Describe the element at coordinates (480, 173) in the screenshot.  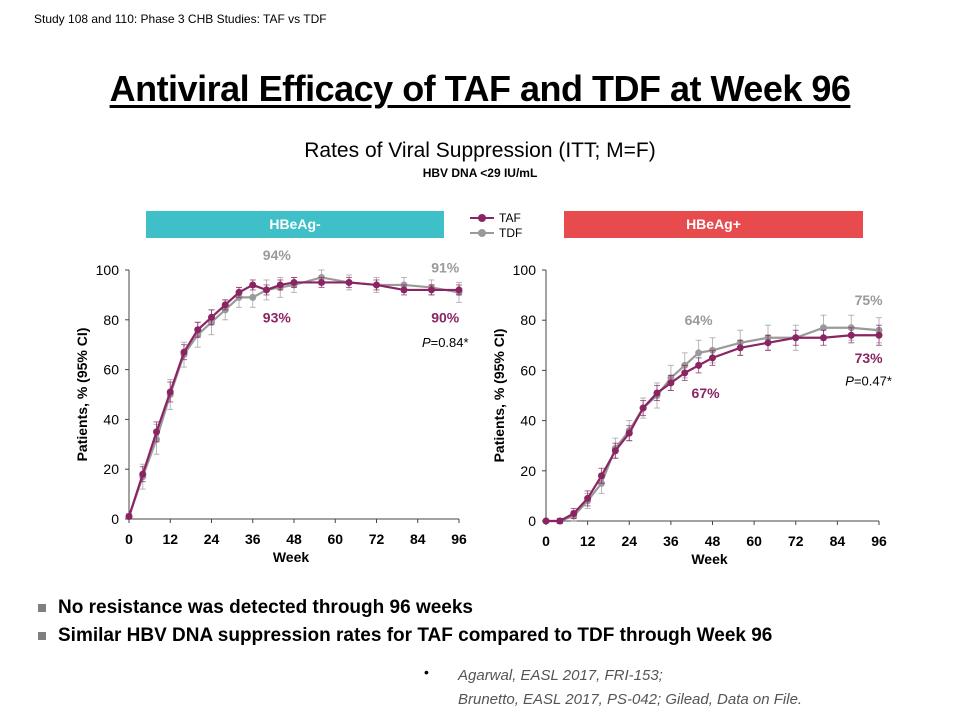
I see `chart-subtitle: HBV DNA <29 IU/mL` at that location.